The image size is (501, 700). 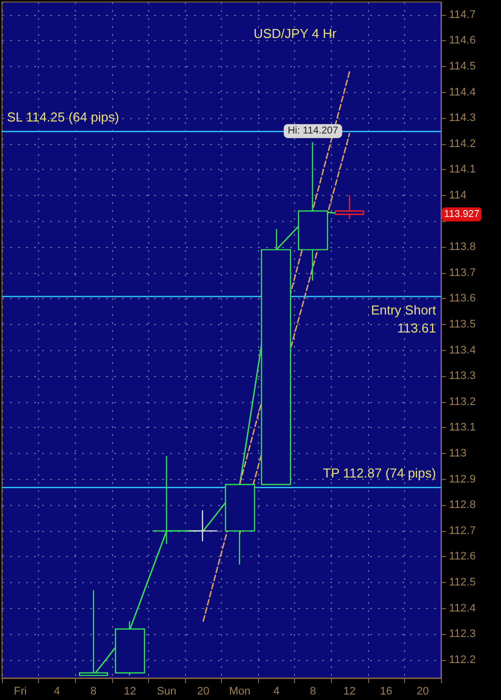 I want to click on y-tick-label: 113.5, so click(x=462, y=324).